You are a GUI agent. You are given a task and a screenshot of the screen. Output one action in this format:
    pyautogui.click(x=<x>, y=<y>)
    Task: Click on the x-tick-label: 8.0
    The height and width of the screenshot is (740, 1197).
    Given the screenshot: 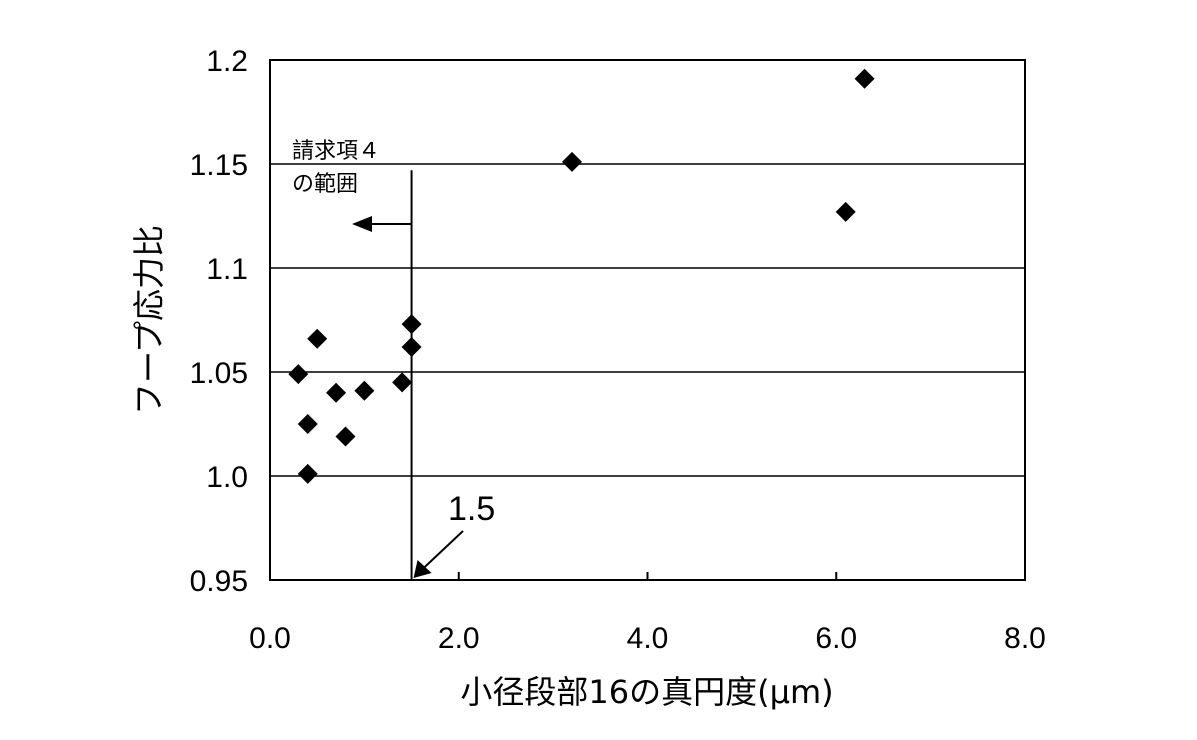 What is the action you would take?
    pyautogui.click(x=1025, y=638)
    